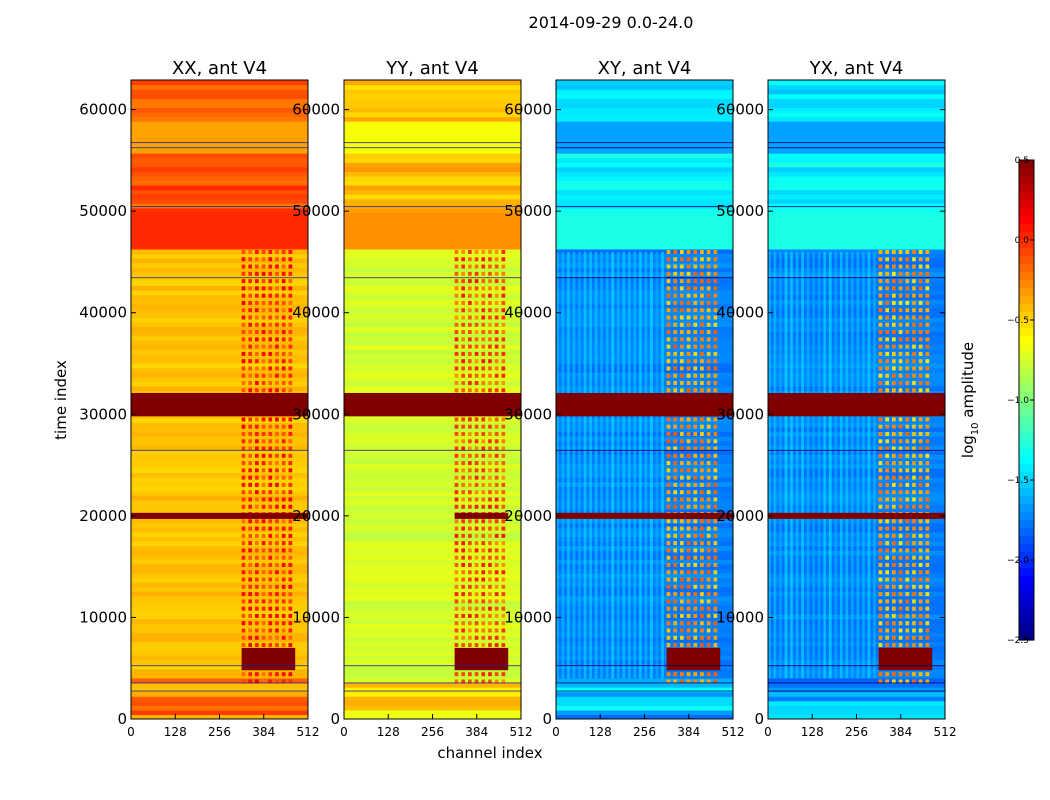 The image size is (1050, 800). I want to click on flag-line, so click(432, 207).